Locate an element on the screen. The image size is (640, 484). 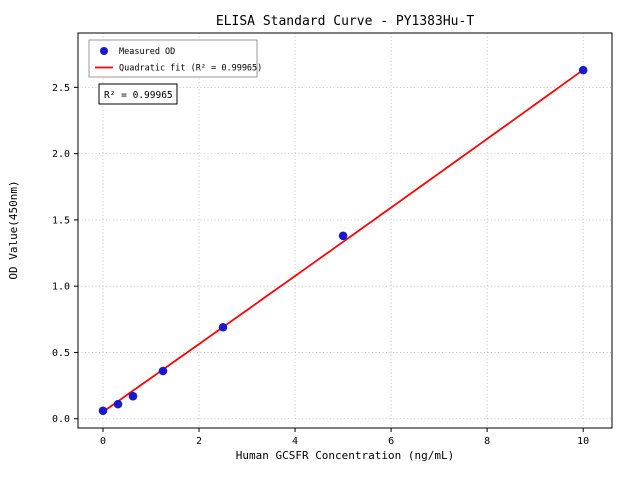
x-tick-label: 6 is located at coordinates (391, 441).